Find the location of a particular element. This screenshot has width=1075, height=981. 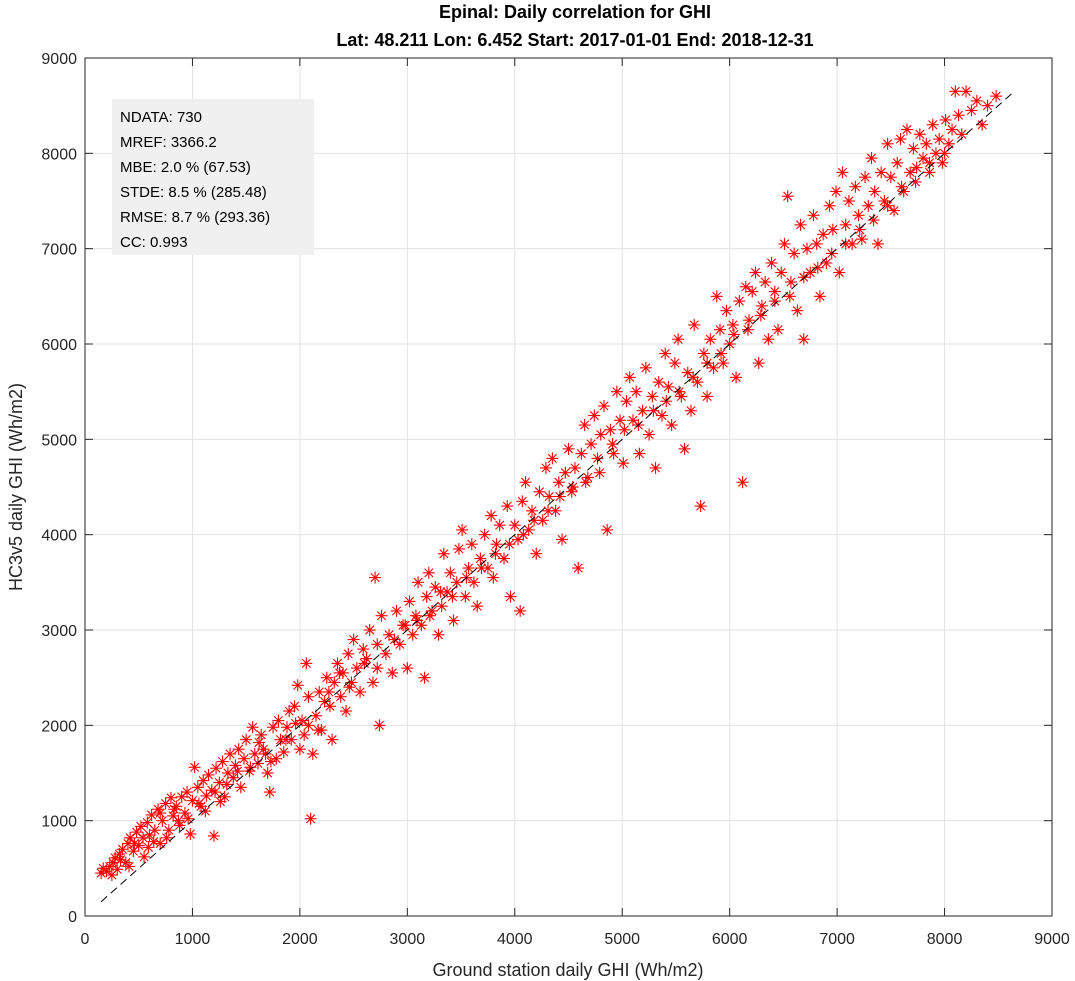

x-axis-label: Ground station daily GHI (Wh/m2) is located at coordinates (567, 970).